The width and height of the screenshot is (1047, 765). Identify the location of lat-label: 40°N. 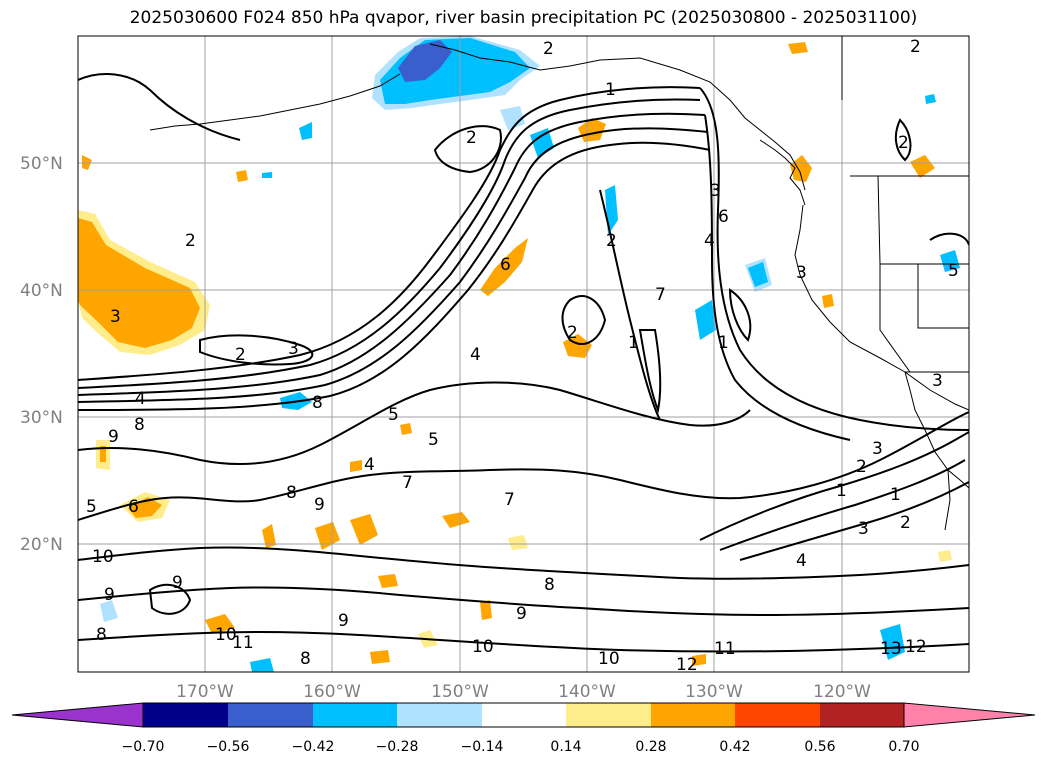
(41, 291).